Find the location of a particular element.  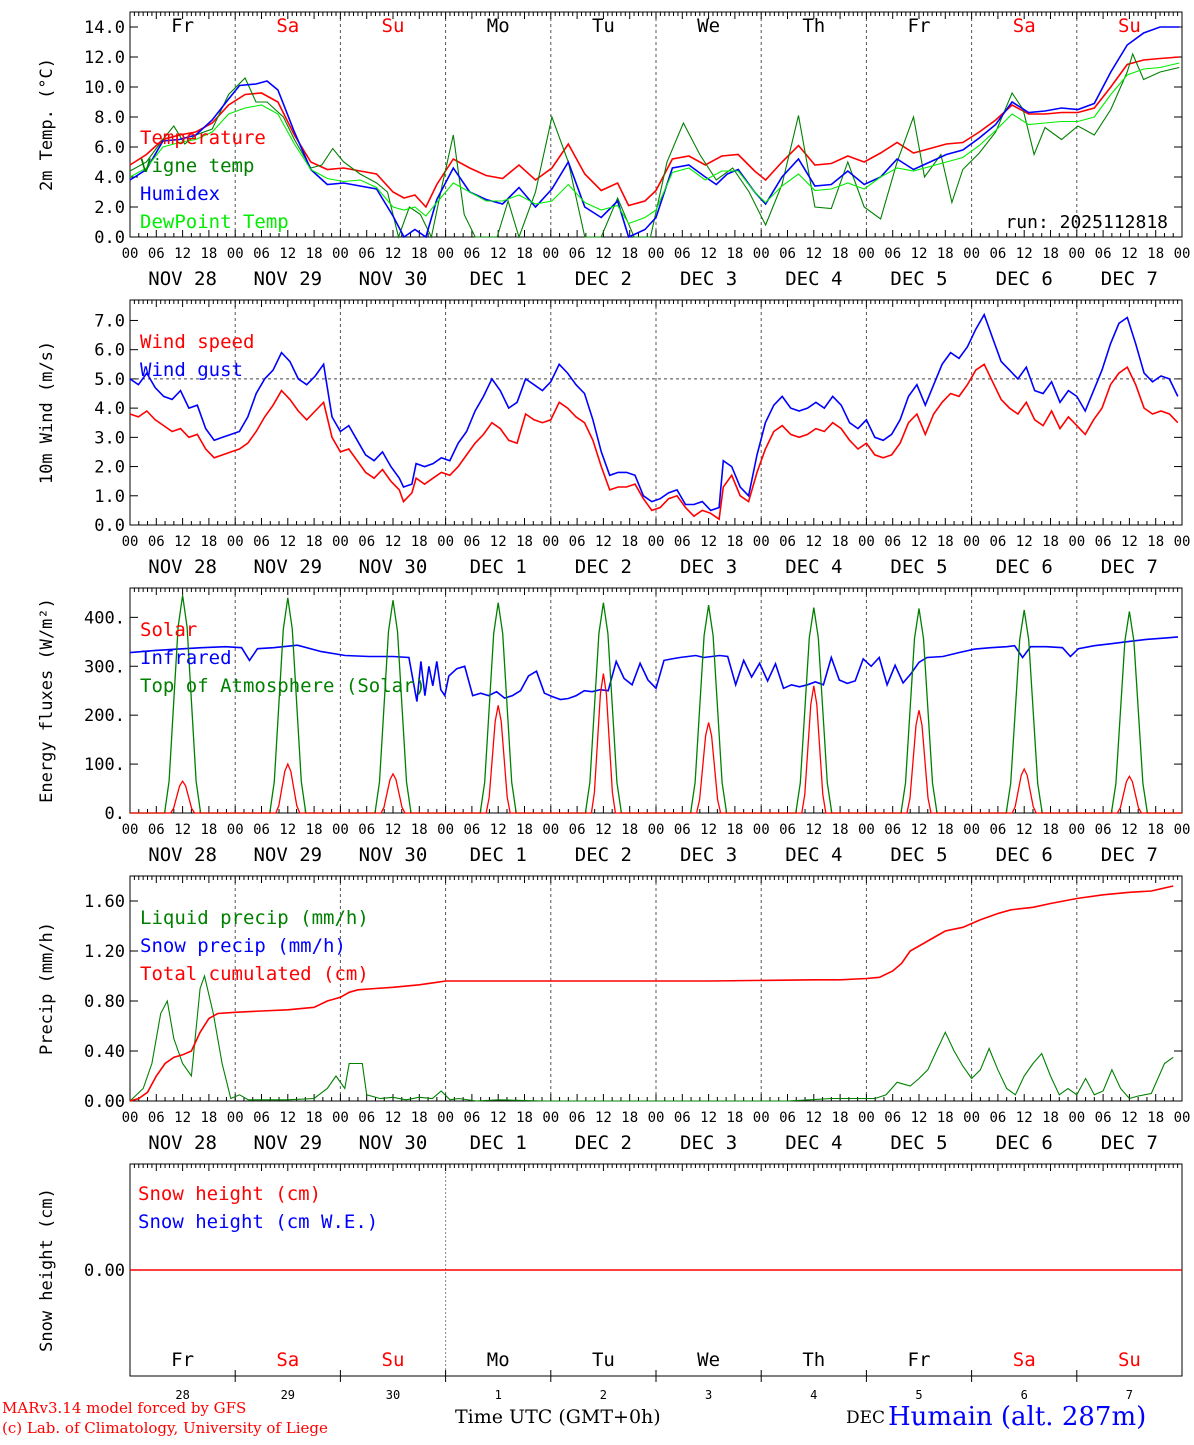

wind-date-label: DEC 4 is located at coordinates (813, 567).